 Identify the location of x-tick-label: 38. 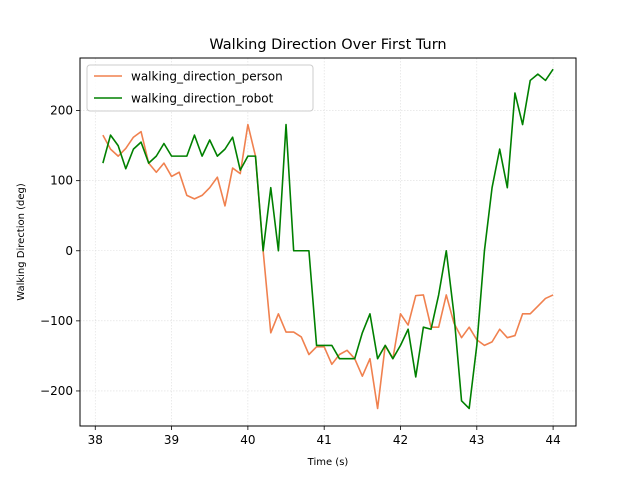
(95, 440).